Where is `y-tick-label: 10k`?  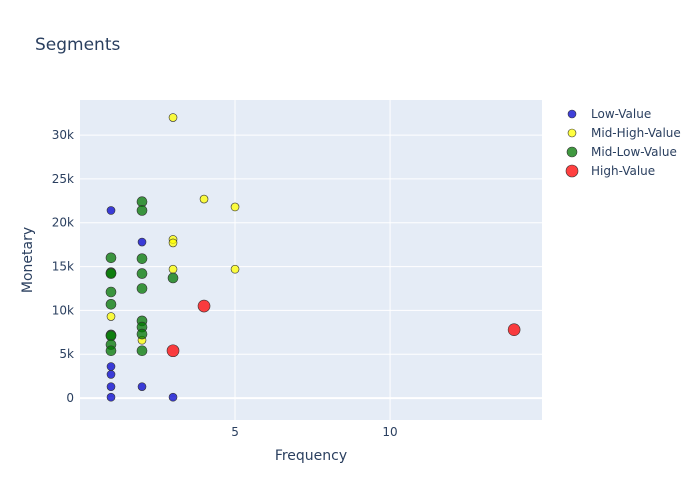 y-tick-label: 10k is located at coordinates (63, 310).